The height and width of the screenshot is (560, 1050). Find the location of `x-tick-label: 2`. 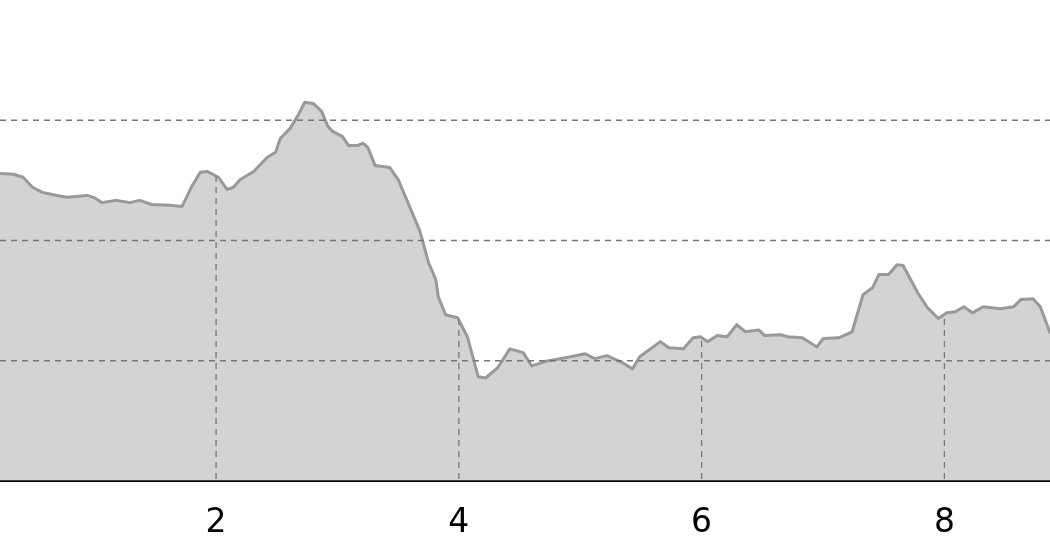

x-tick-label: 2 is located at coordinates (216, 521).